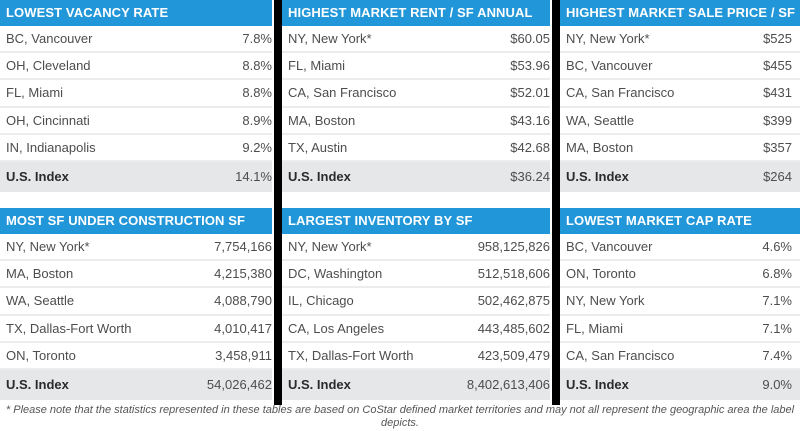  Describe the element at coordinates (680, 356) in the screenshot. I see `table-row: CA, San Francisco 7.4%` at that location.